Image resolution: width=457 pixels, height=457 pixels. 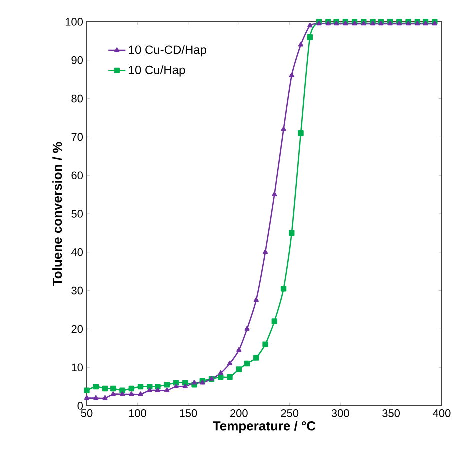 I want to click on y-tick-label: 10, so click(x=78, y=368).